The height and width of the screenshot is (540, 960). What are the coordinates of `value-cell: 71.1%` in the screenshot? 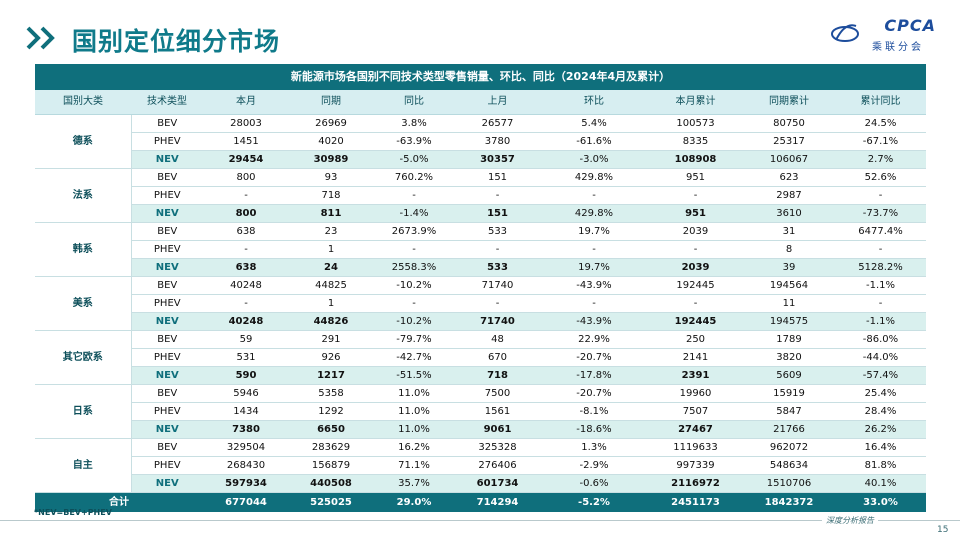 It's located at (414, 465).